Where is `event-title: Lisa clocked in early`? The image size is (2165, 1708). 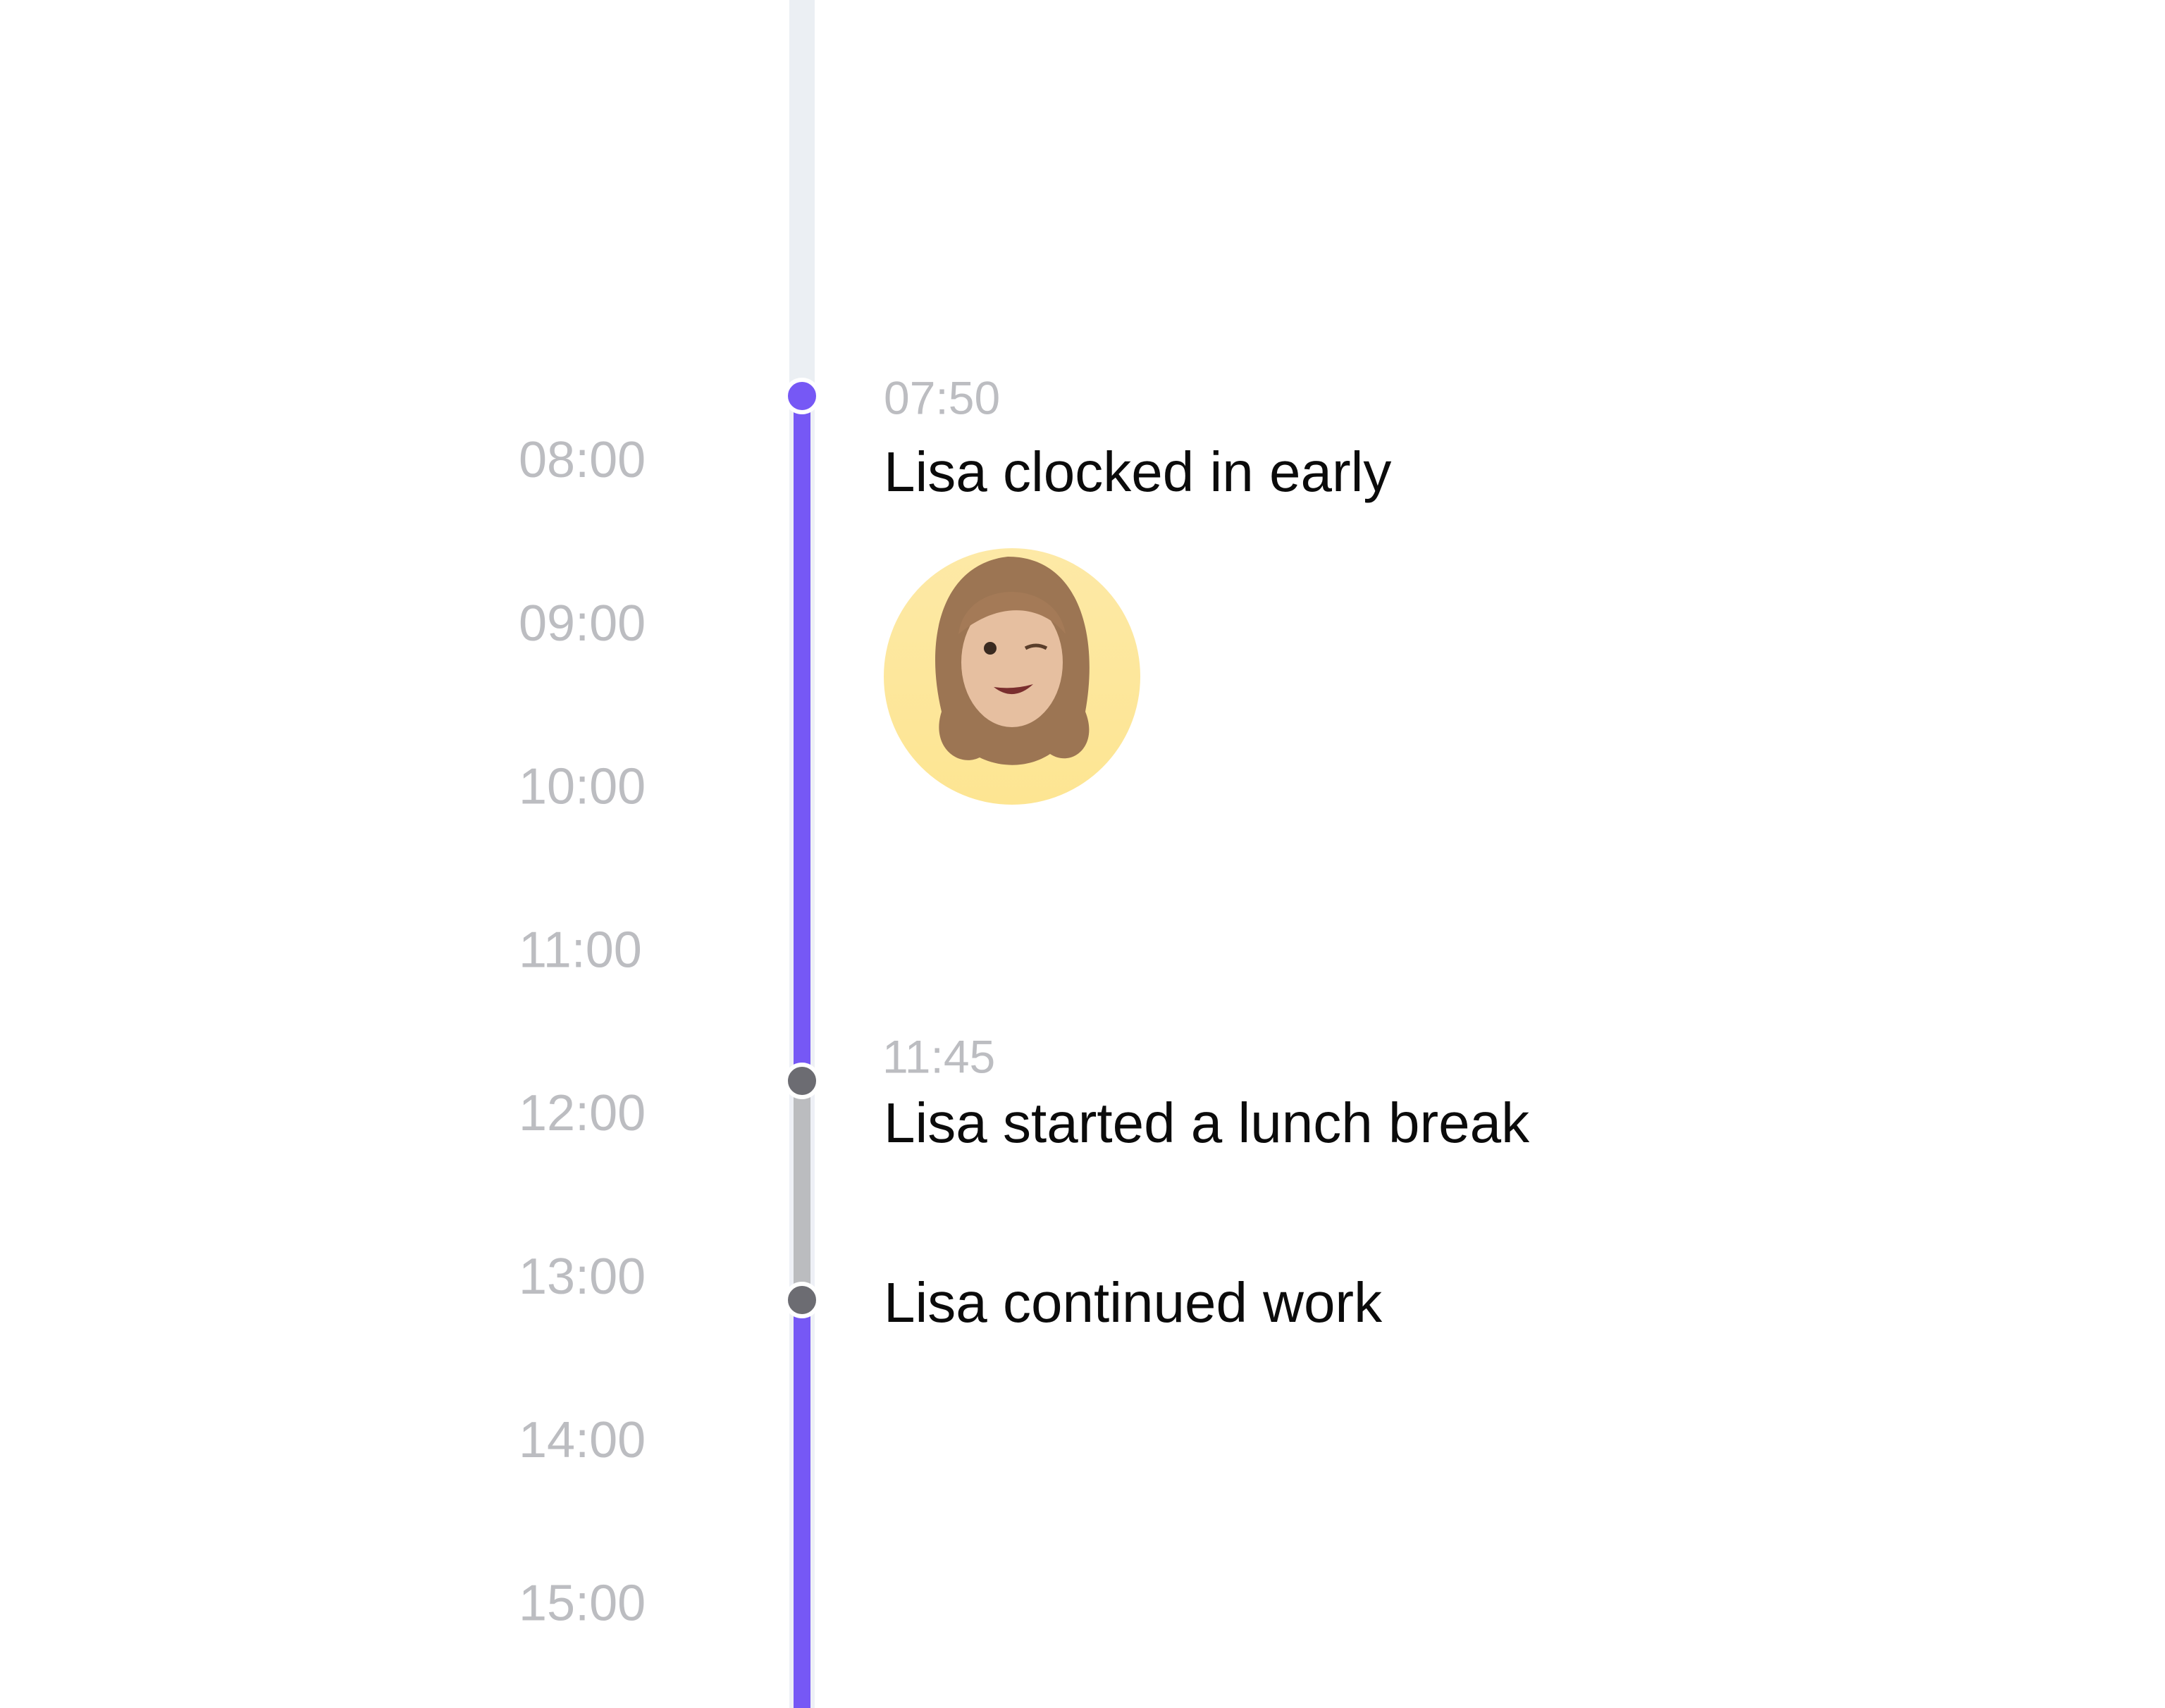 event-title: Lisa clocked in early is located at coordinates (1137, 471).